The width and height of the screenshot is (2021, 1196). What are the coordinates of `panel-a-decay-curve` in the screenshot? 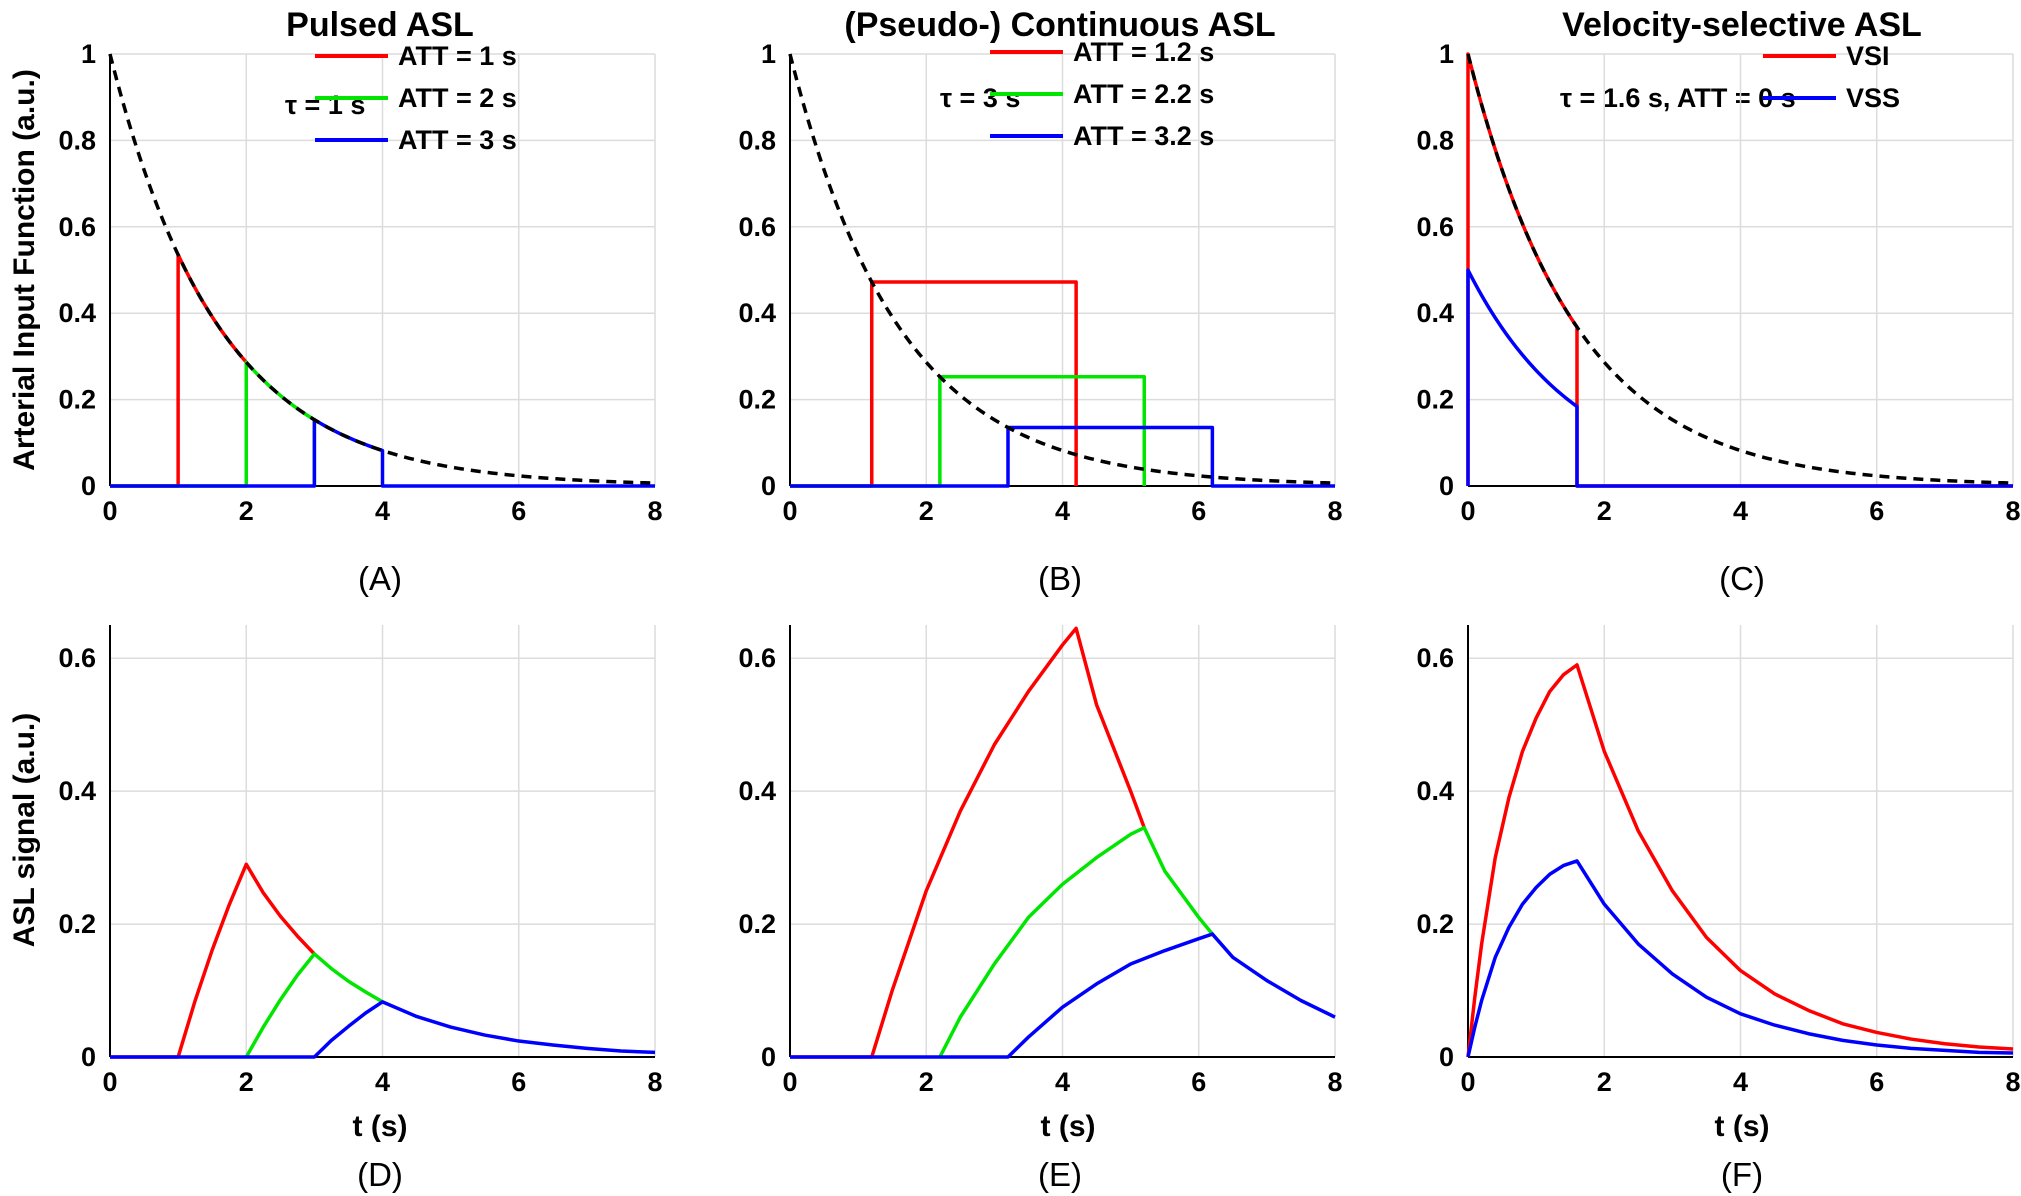 It's located at (382, 269).